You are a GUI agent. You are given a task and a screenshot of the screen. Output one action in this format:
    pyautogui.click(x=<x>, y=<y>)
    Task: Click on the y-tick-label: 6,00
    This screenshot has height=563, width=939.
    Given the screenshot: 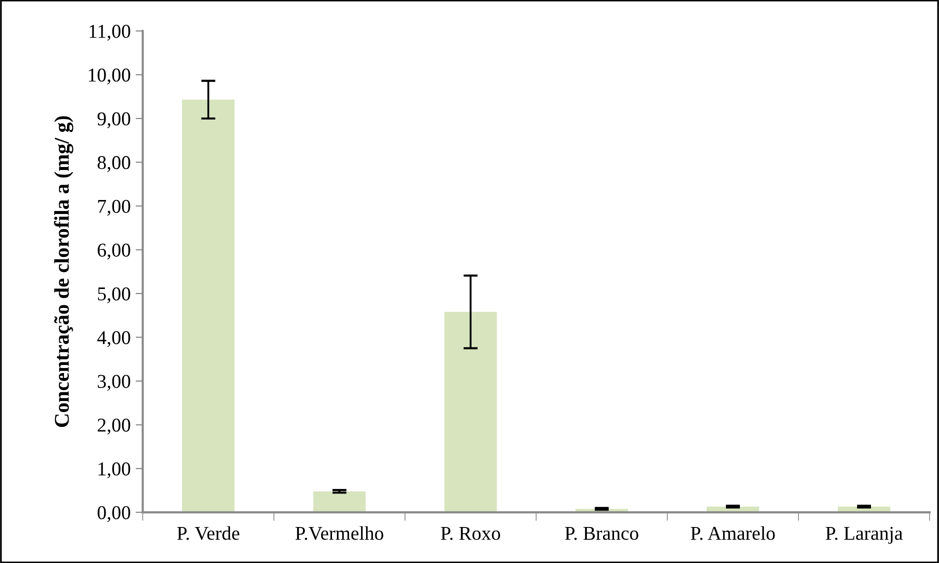 What is the action you would take?
    pyautogui.click(x=114, y=252)
    